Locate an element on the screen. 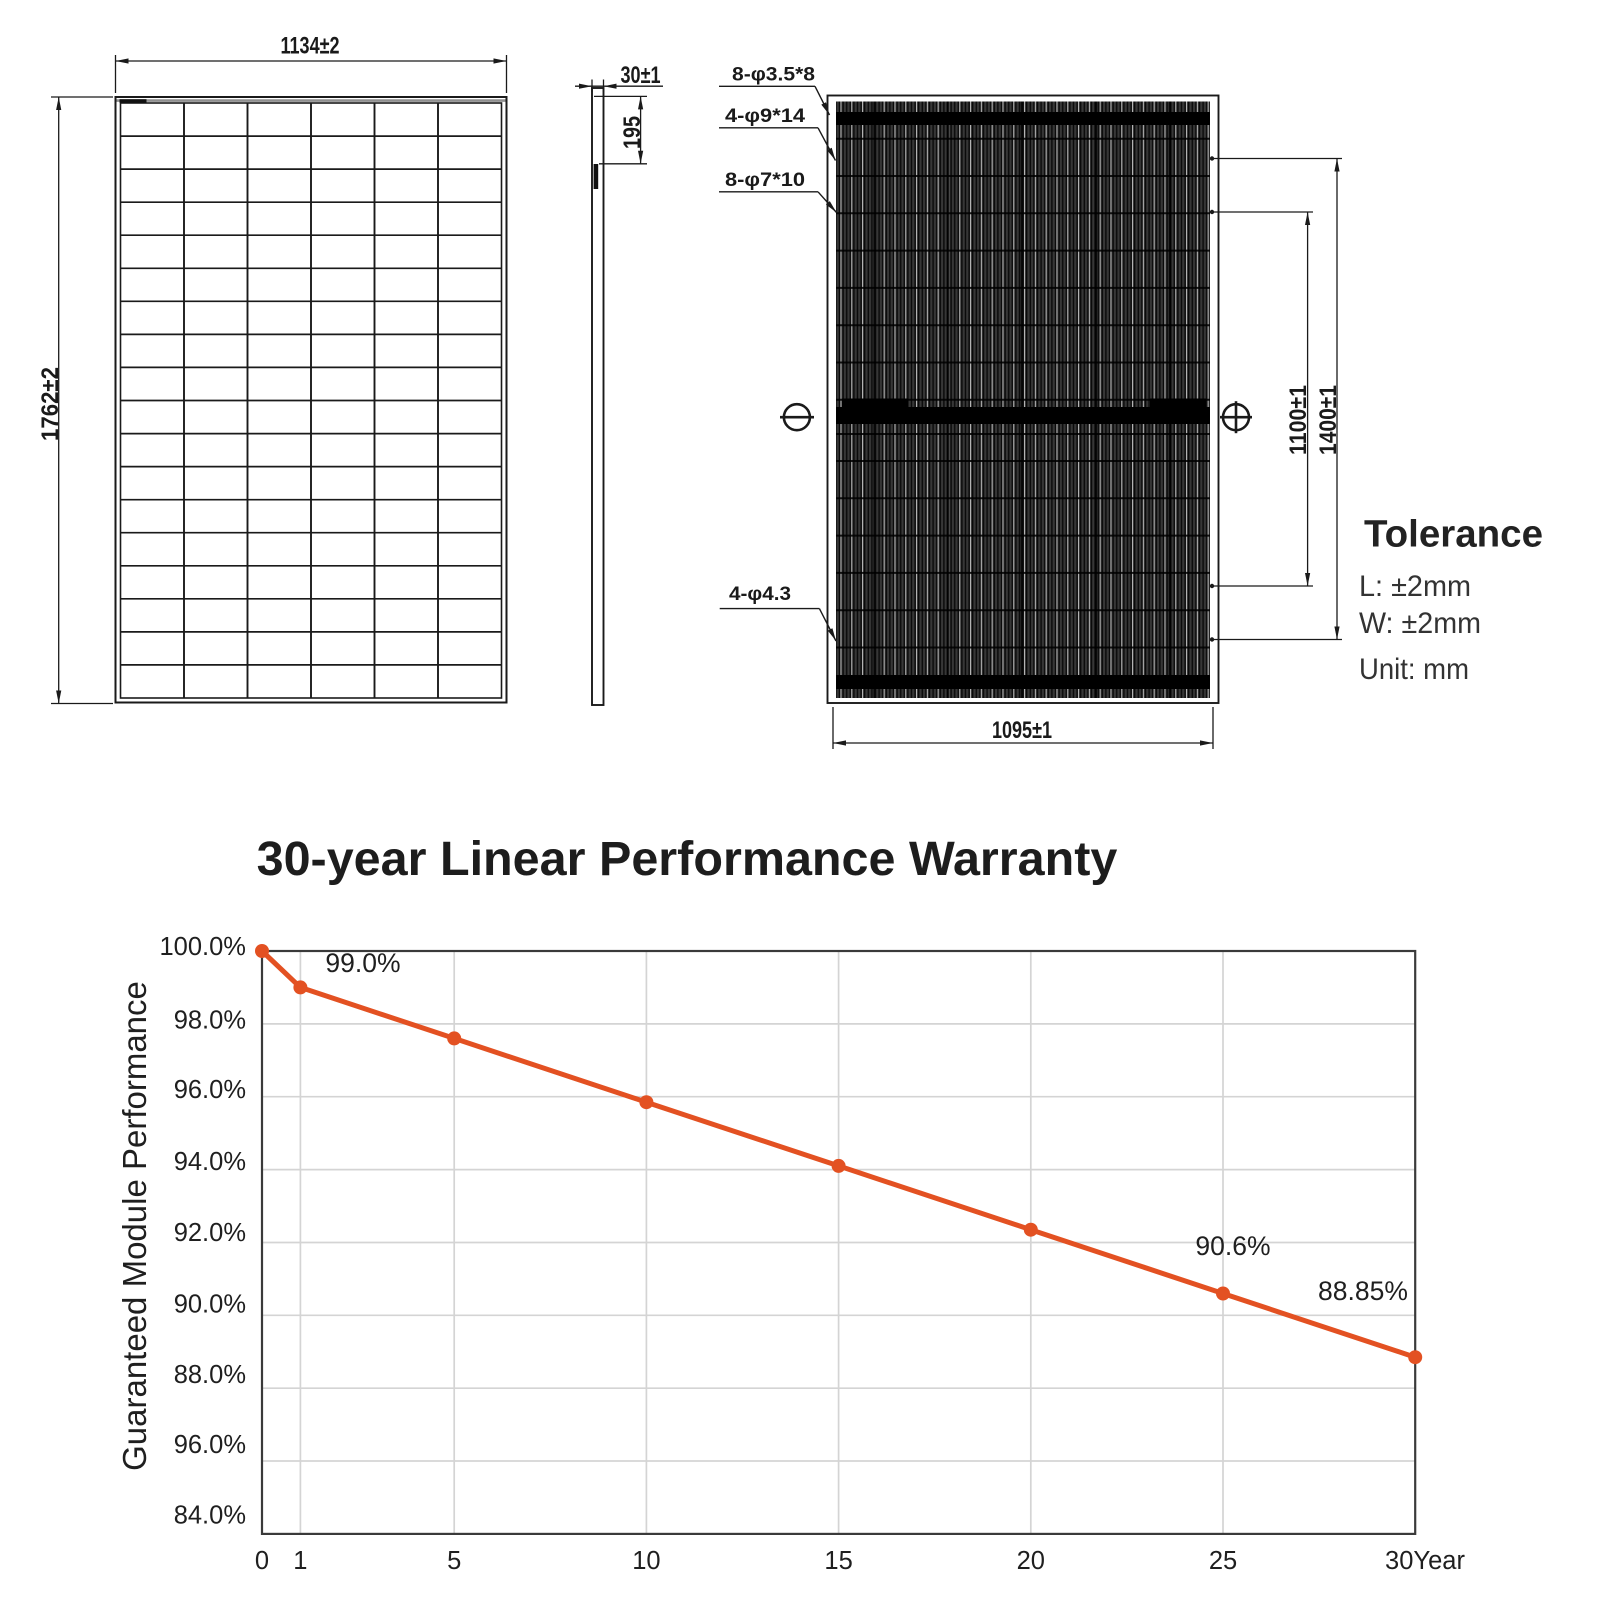 The height and width of the screenshot is (1600, 1600). svg-text: 88.0% is located at coordinates (210, 1375).